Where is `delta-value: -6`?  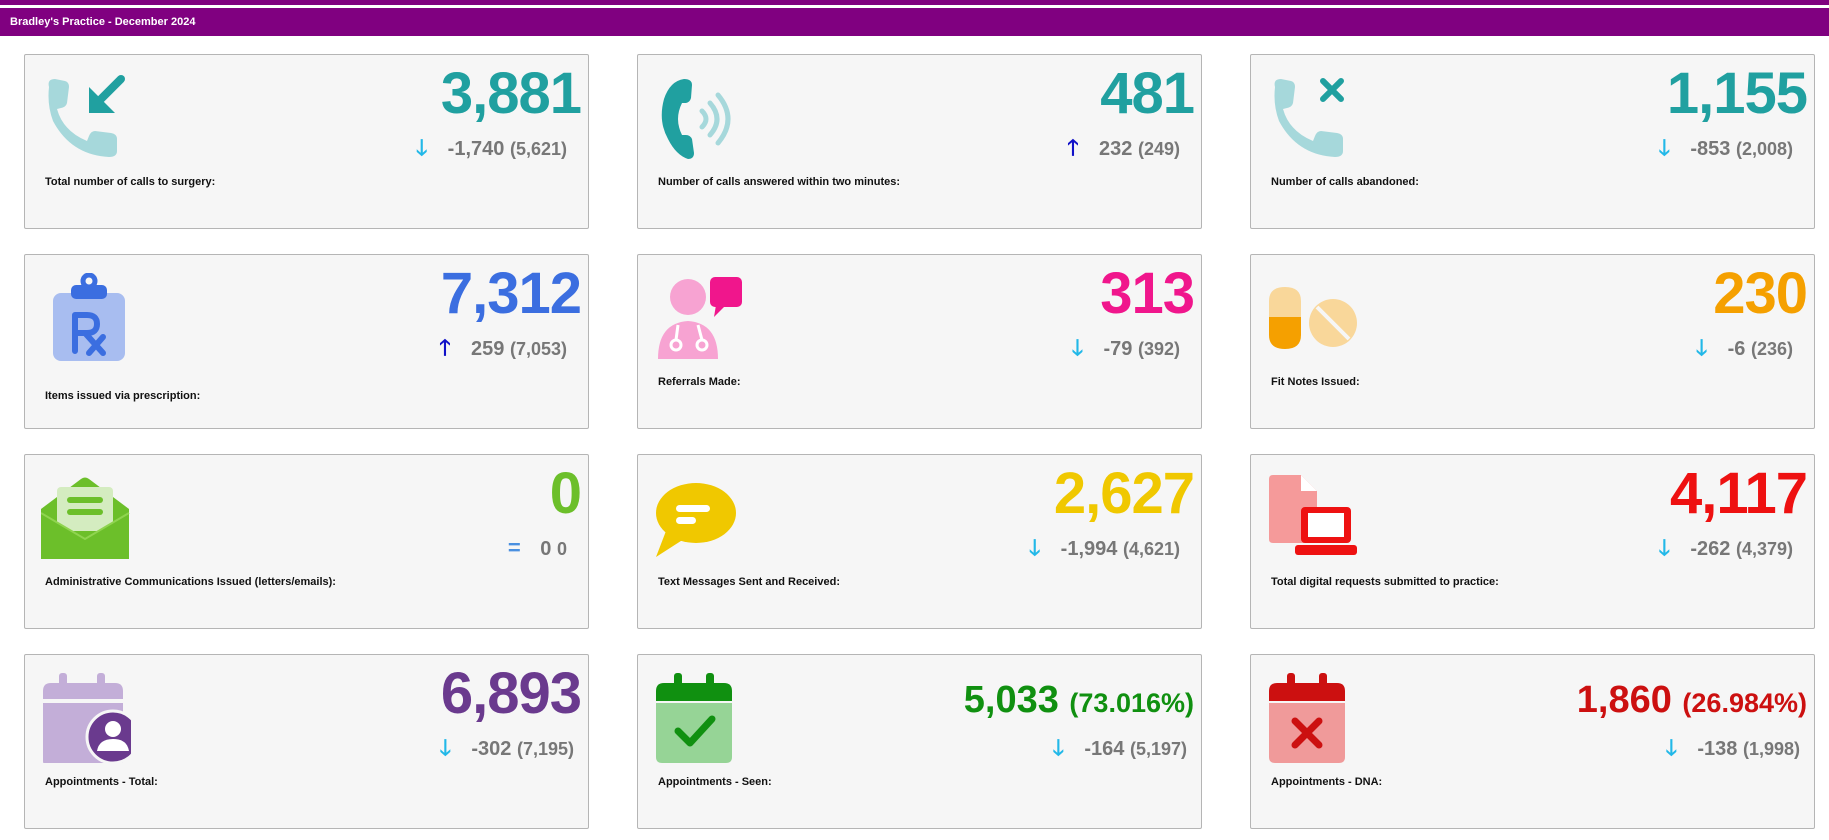 delta-value: -6 is located at coordinates (1736, 349).